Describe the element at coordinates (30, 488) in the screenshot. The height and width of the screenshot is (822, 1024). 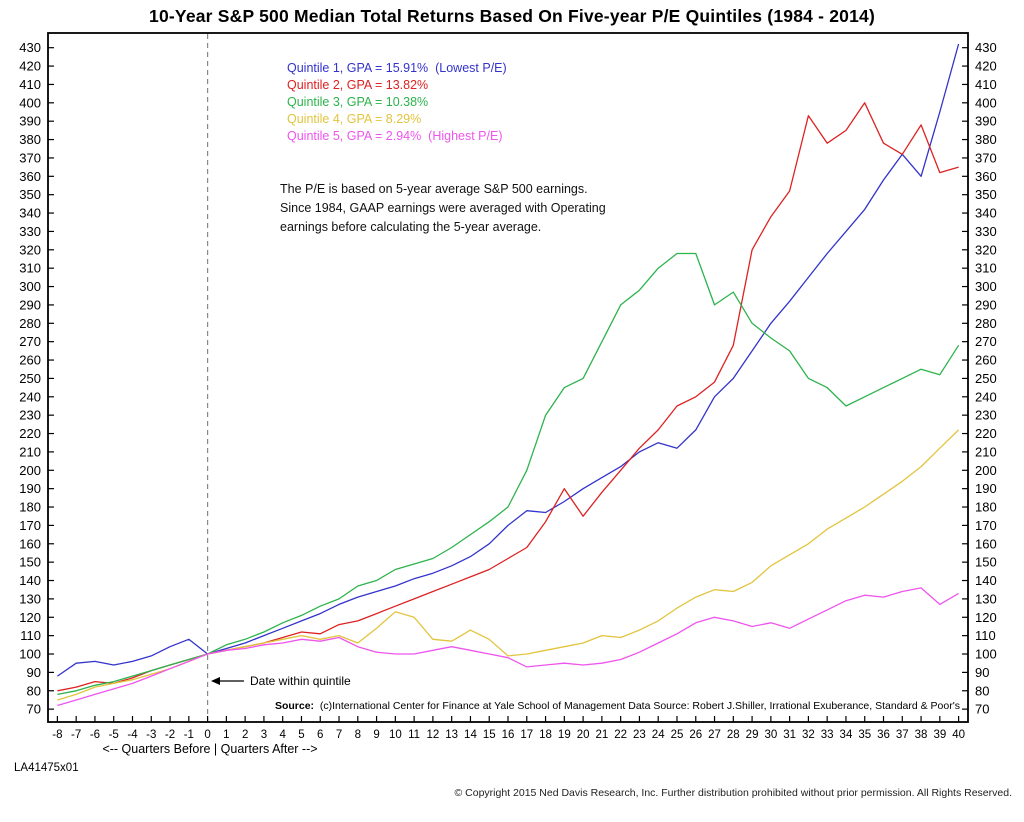
I see `y-axis-tick-label-left: 190` at that location.